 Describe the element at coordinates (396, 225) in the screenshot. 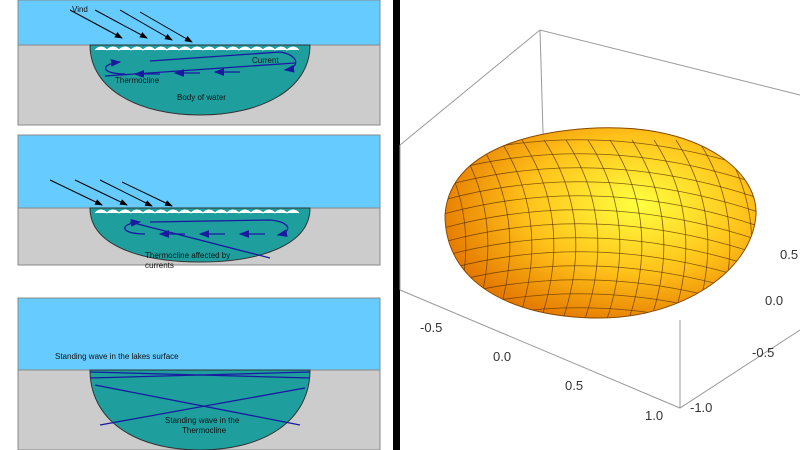

I see `divider` at that location.